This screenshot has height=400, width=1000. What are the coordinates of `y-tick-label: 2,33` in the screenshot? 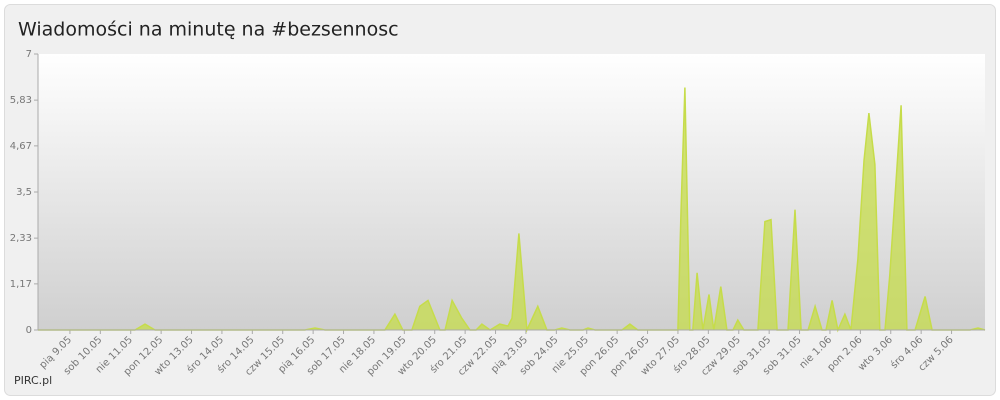 It's located at (21, 238).